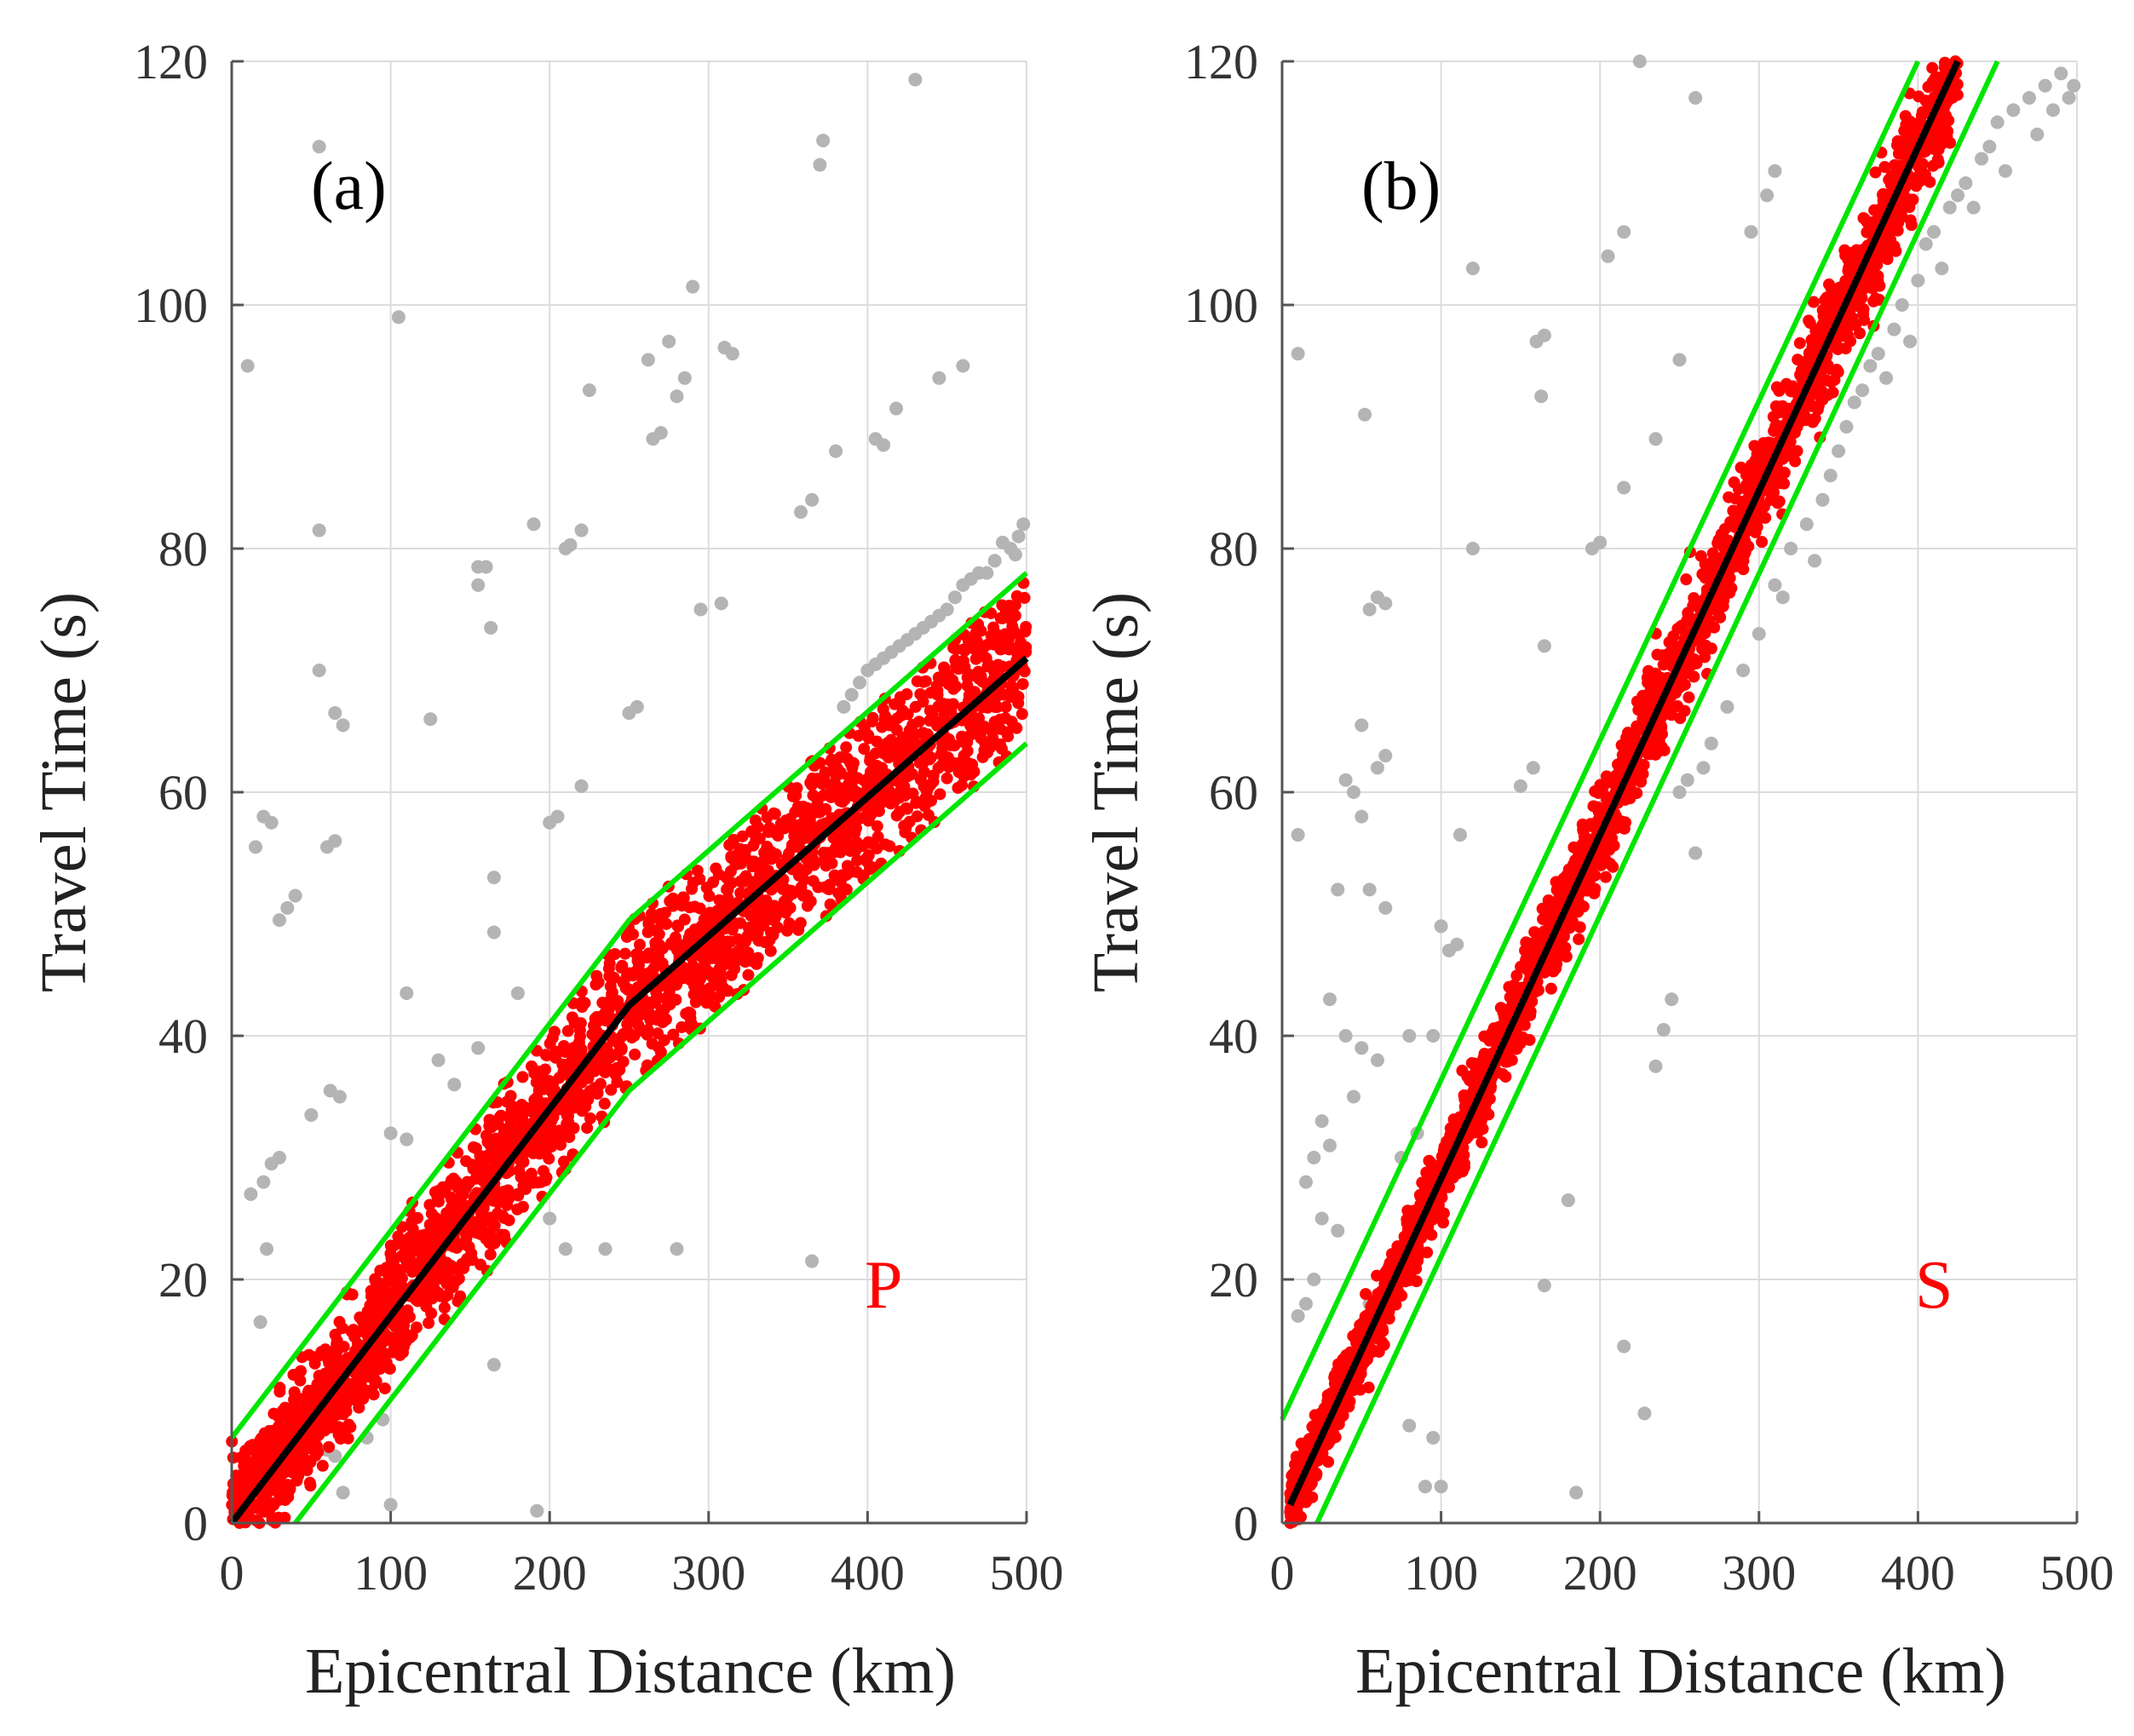 The height and width of the screenshot is (1736, 2134). I want to click on panel-a-x-tick-label: 300, so click(708, 1573).